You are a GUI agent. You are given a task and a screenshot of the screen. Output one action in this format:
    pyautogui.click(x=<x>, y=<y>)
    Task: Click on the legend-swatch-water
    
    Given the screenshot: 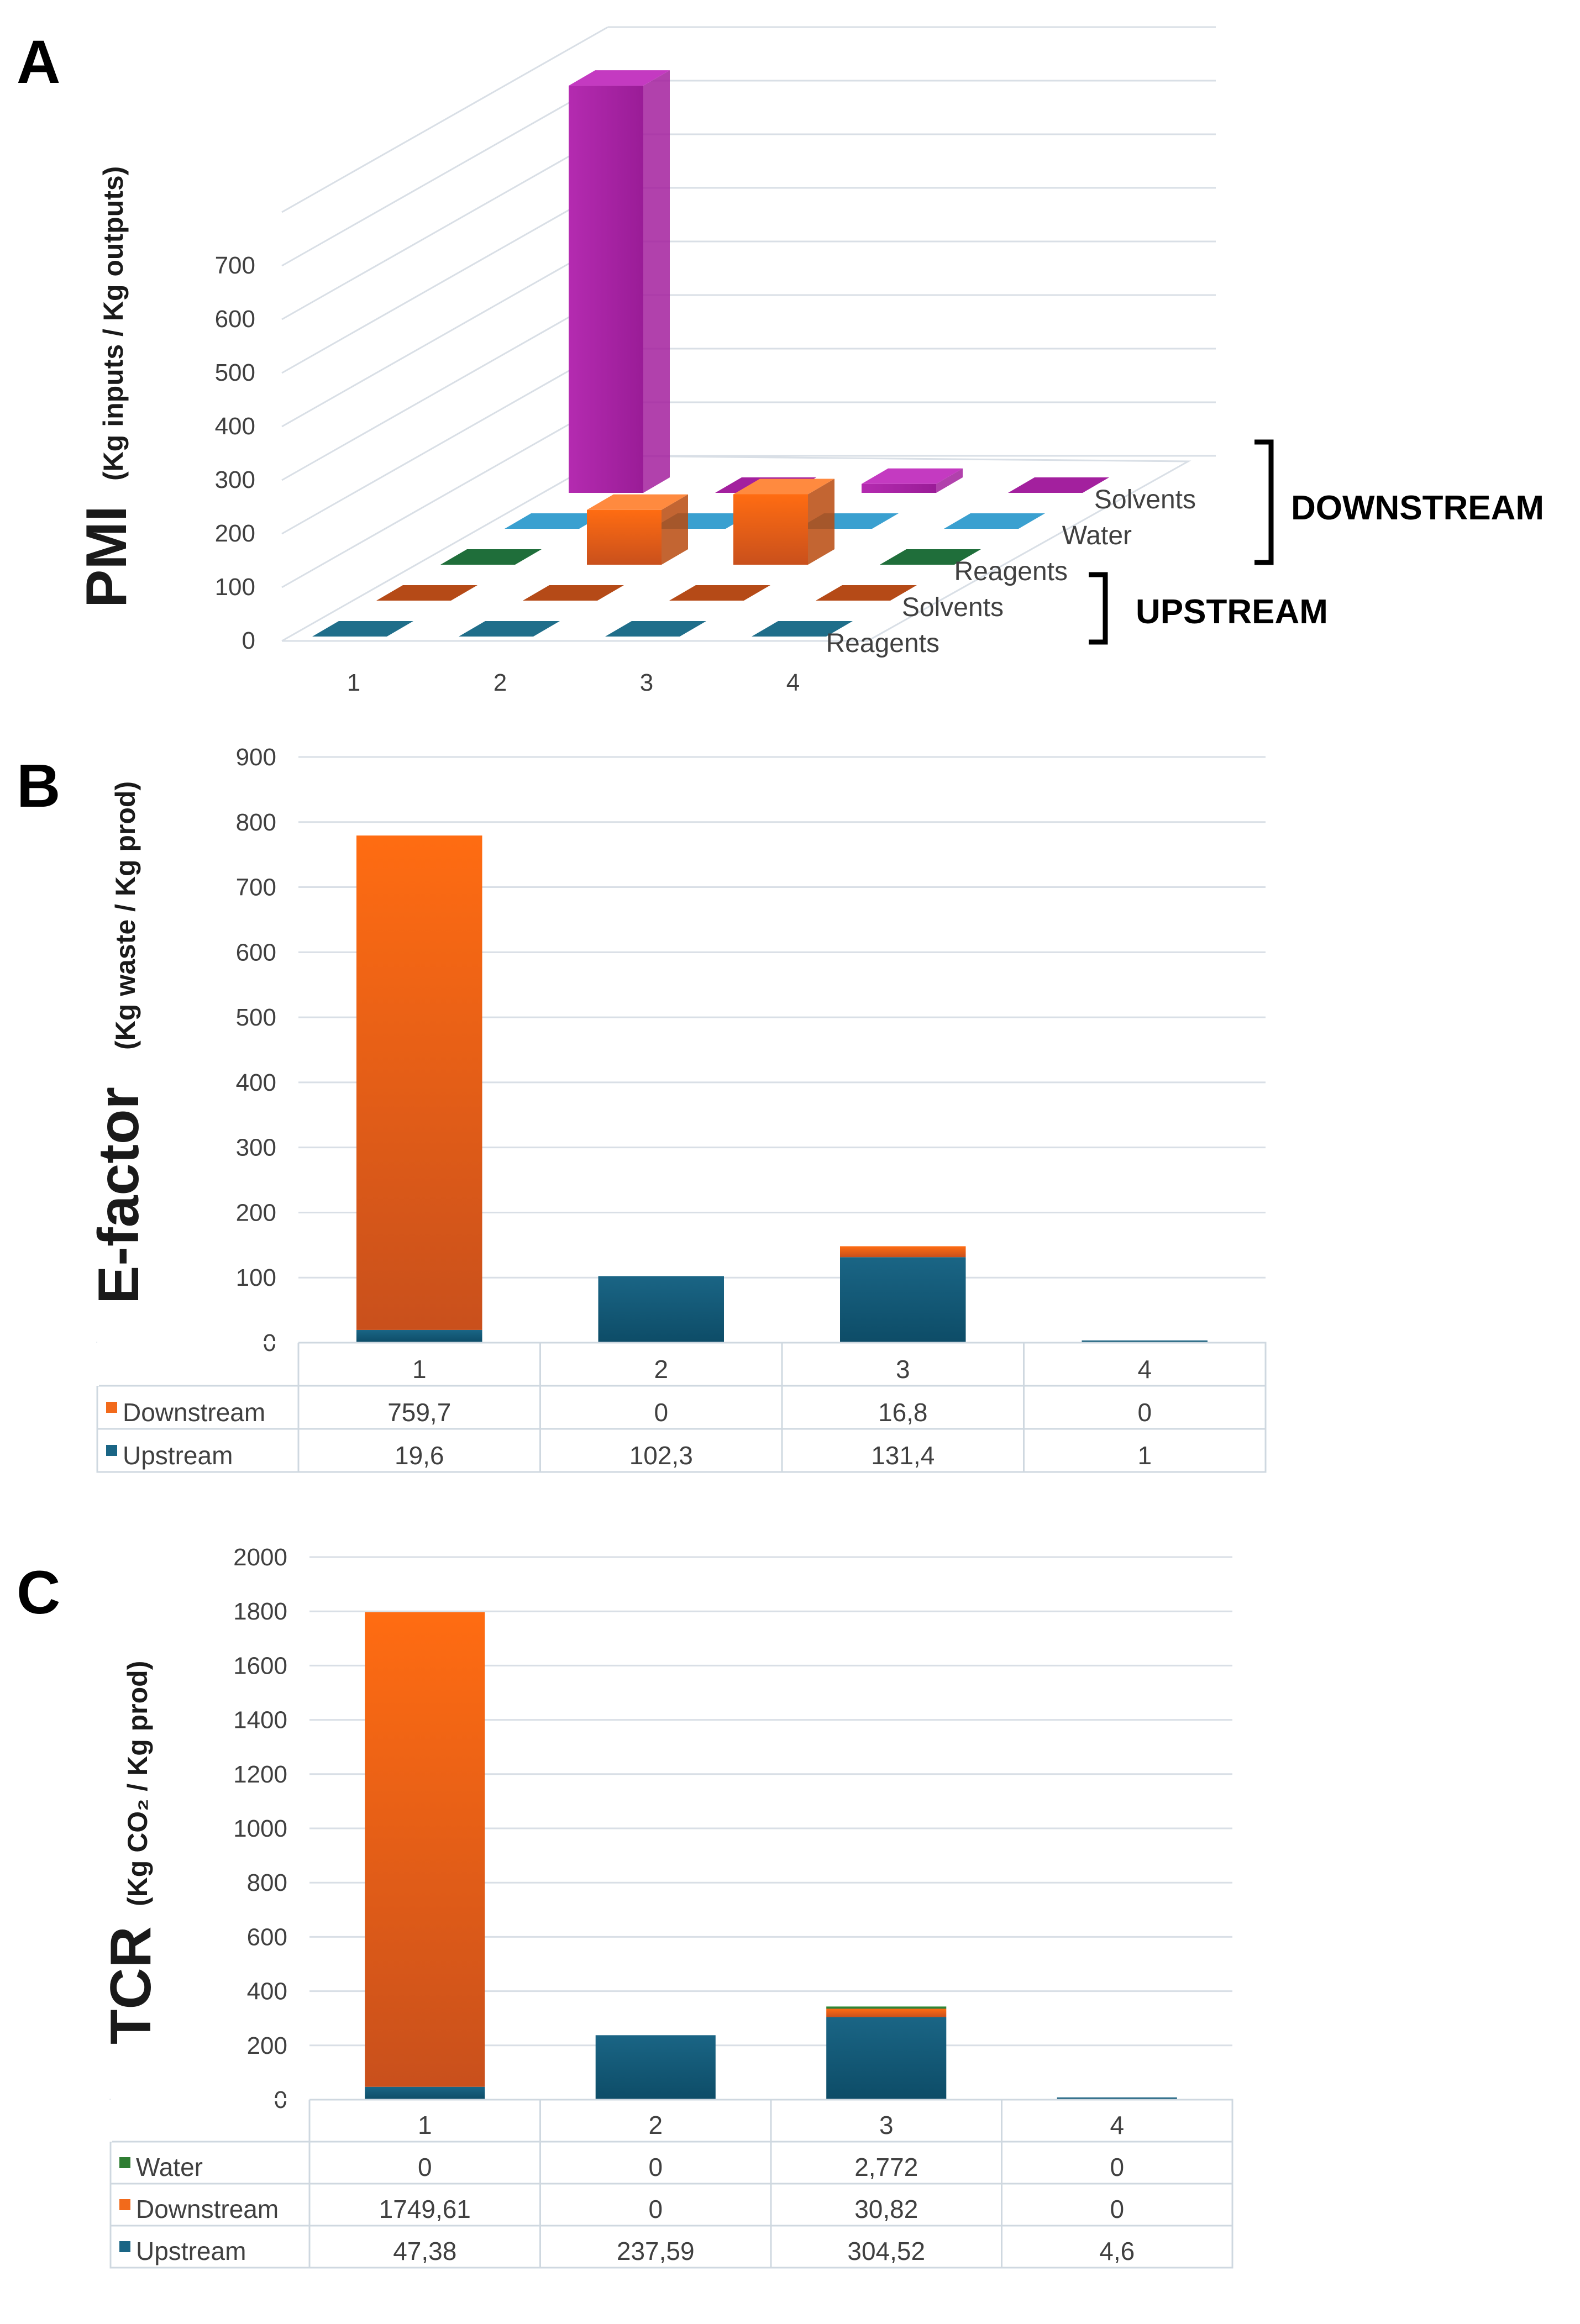 What is the action you would take?
    pyautogui.click(x=124, y=2162)
    